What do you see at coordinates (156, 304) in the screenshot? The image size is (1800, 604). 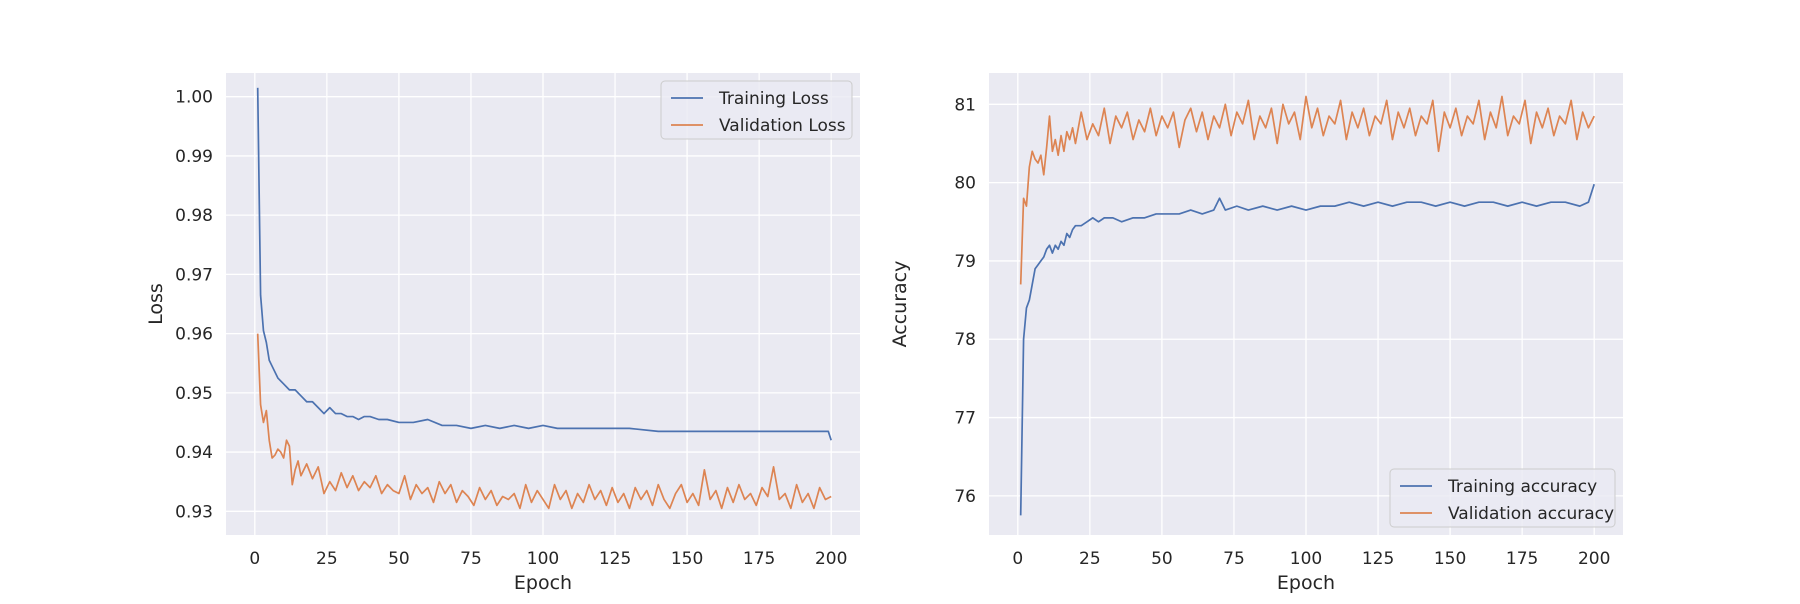 I see `y-axis-label: Loss` at bounding box center [156, 304].